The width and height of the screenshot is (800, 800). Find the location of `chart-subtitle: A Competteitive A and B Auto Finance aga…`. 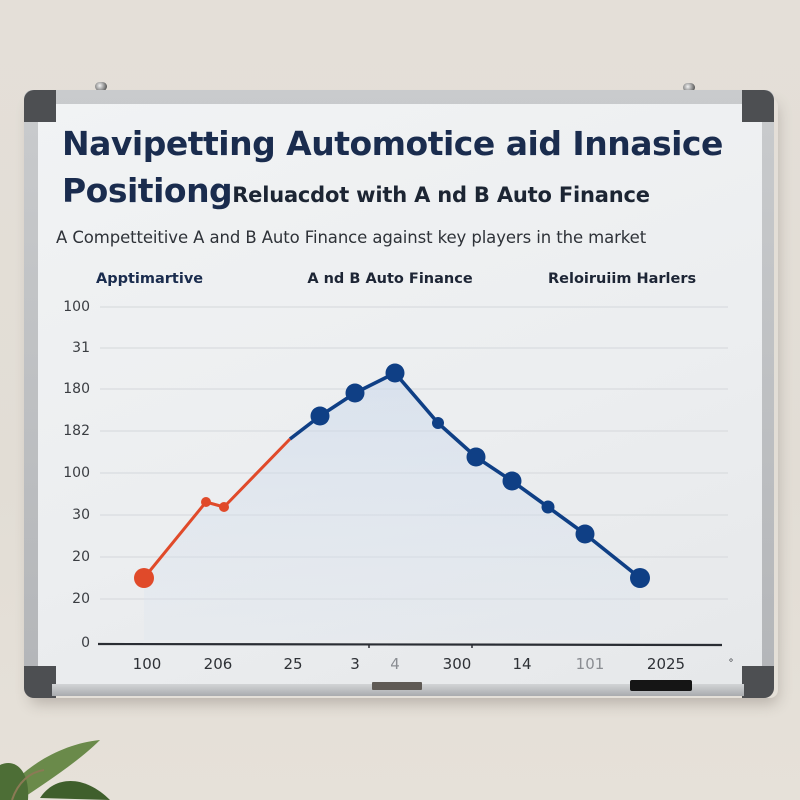

chart-subtitle: A Competteitive A and B Auto Finance aga… is located at coordinates (351, 237).